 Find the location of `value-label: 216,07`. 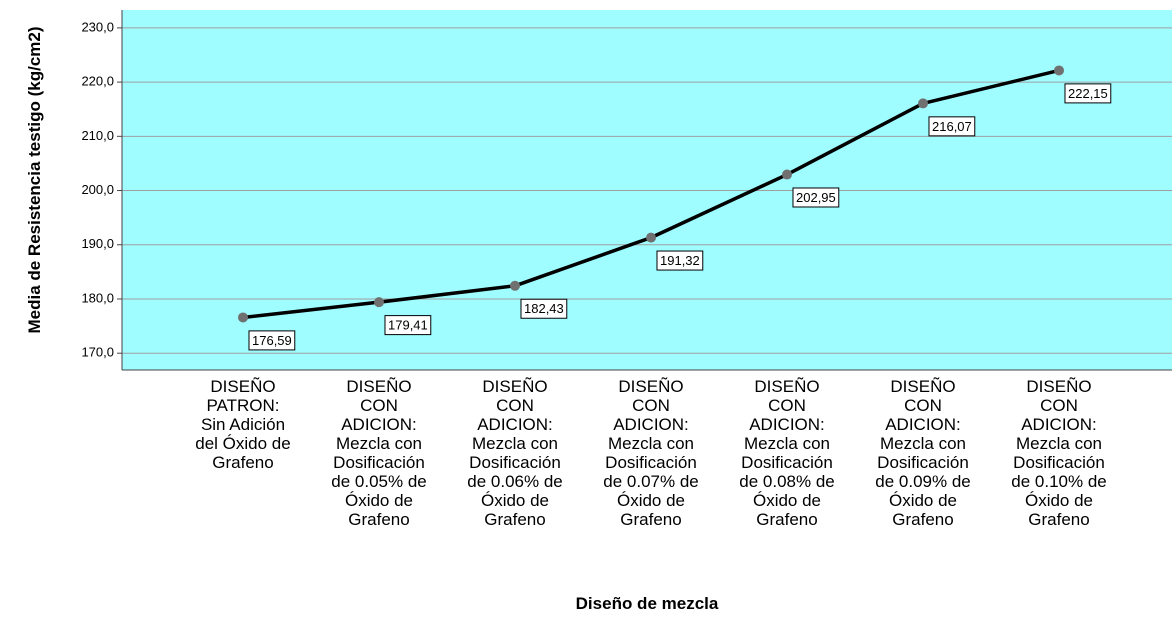

value-label: 216,07 is located at coordinates (952, 126).